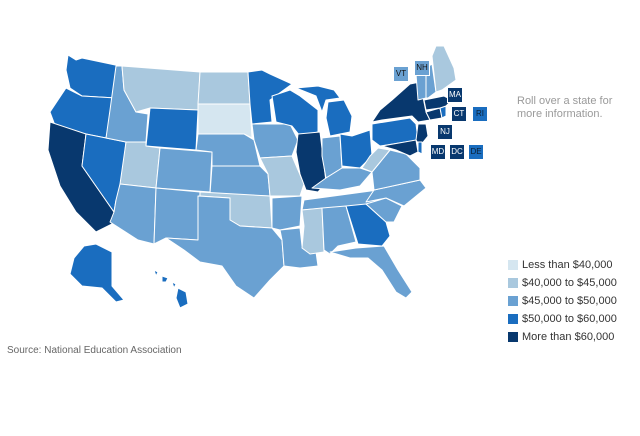 The width and height of the screenshot is (640, 436). I want to click on legend-item-45to50: $45,000 to $50,000, so click(562, 305).